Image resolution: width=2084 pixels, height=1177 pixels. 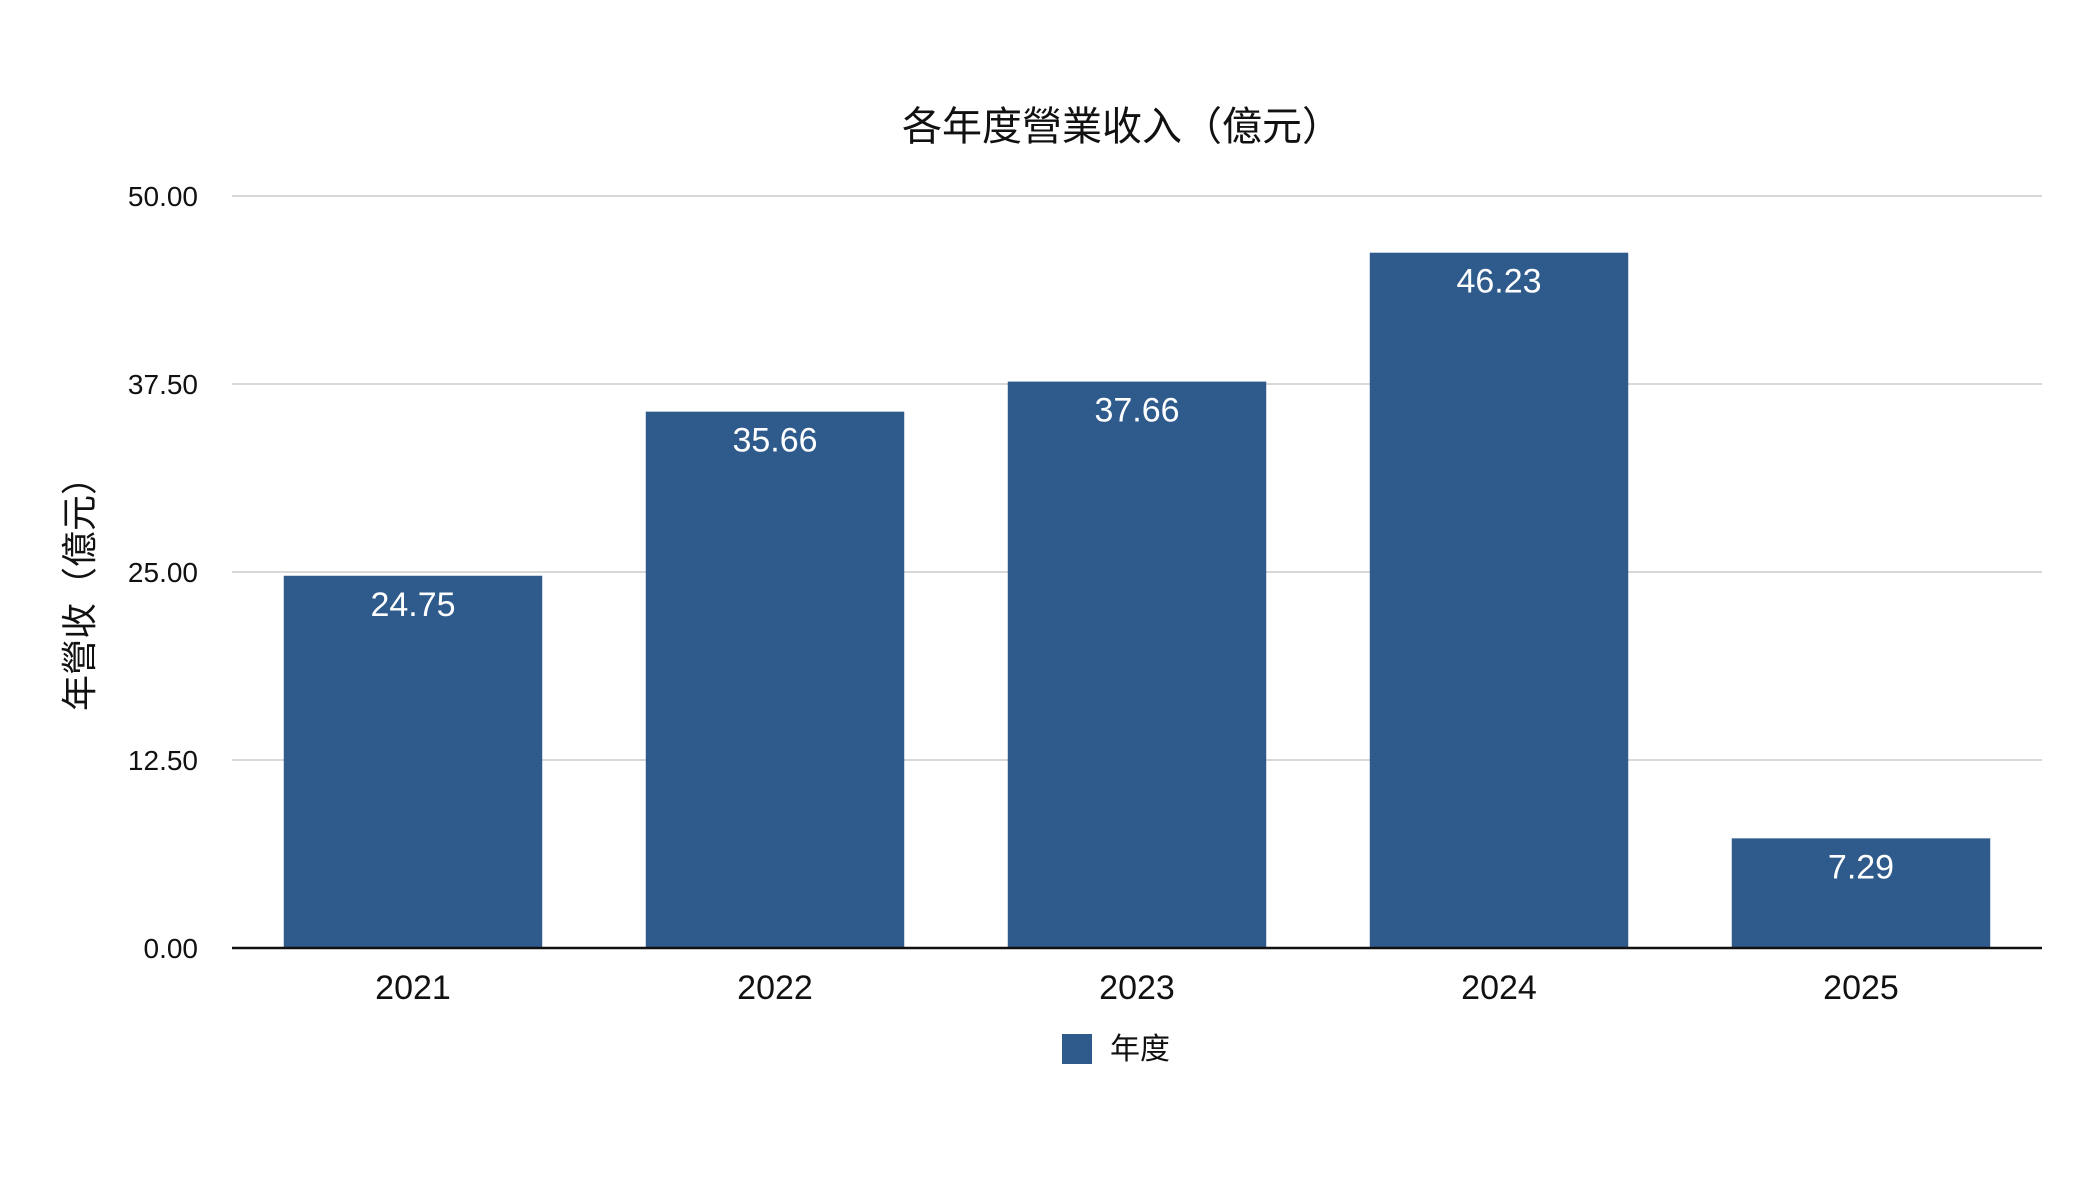 I want to click on data-label-2023: 37.66, so click(x=1136, y=411).